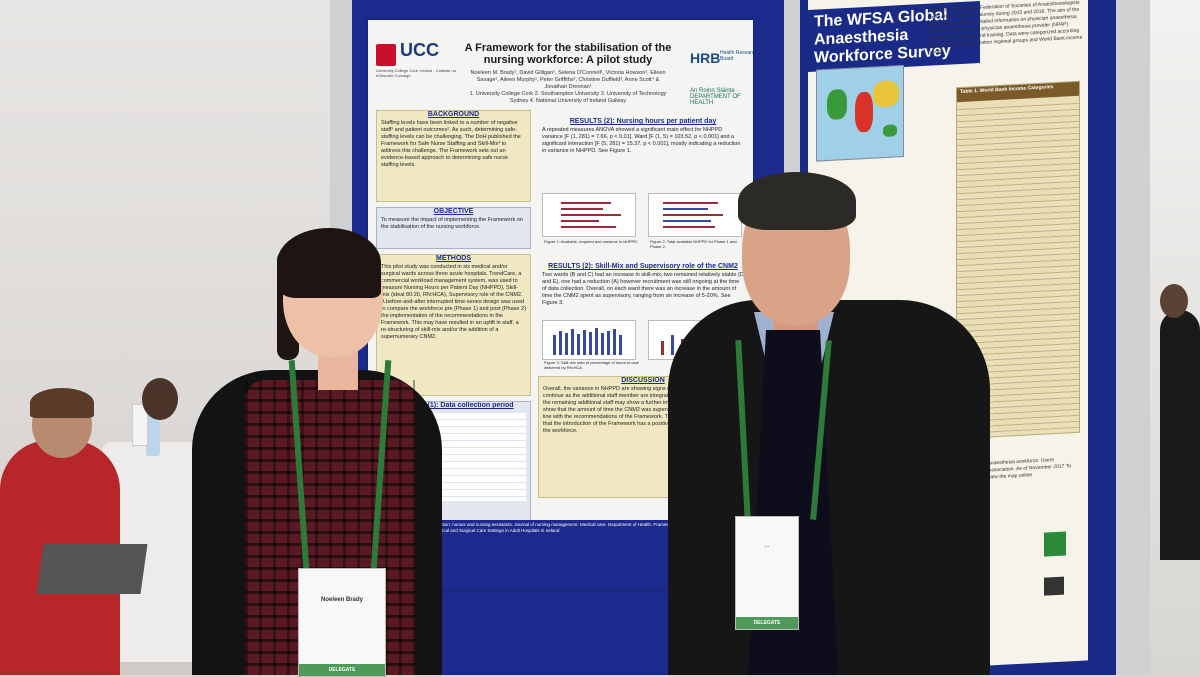  Describe the element at coordinates (1054, 586) in the screenshot. I see `qr-code-icon` at that location.